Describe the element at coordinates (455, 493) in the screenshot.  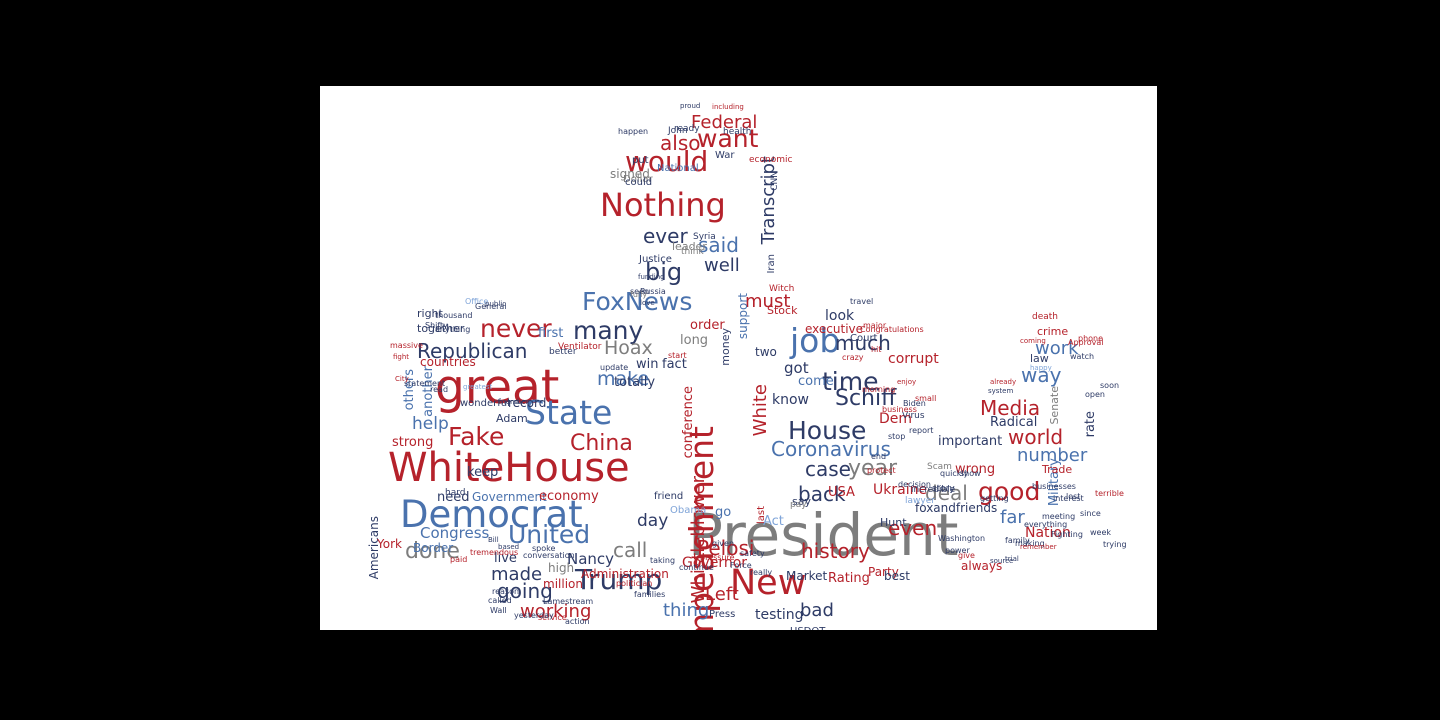
I see `word-hard: hard` at that location.